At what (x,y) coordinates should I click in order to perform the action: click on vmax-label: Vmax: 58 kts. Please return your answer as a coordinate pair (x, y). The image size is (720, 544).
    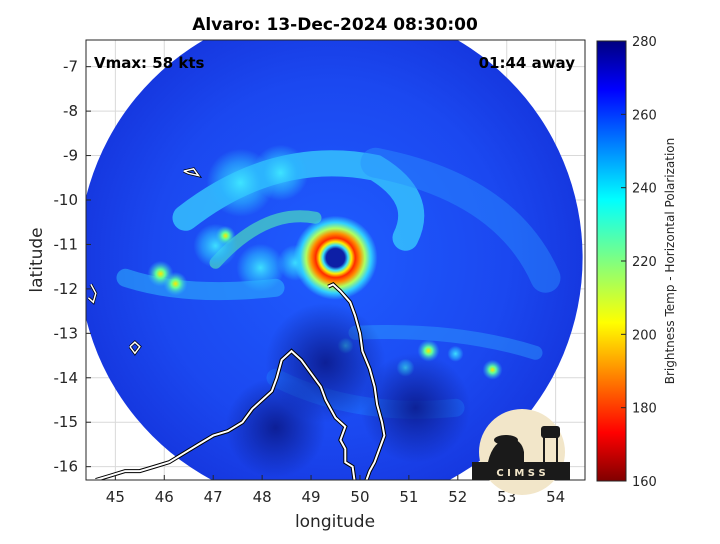
    Looking at the image, I should click on (149, 63).